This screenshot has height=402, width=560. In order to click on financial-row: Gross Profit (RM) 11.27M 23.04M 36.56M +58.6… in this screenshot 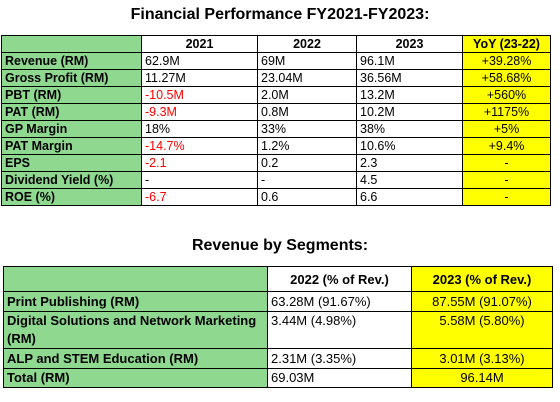, I will do `click(276, 78)`.